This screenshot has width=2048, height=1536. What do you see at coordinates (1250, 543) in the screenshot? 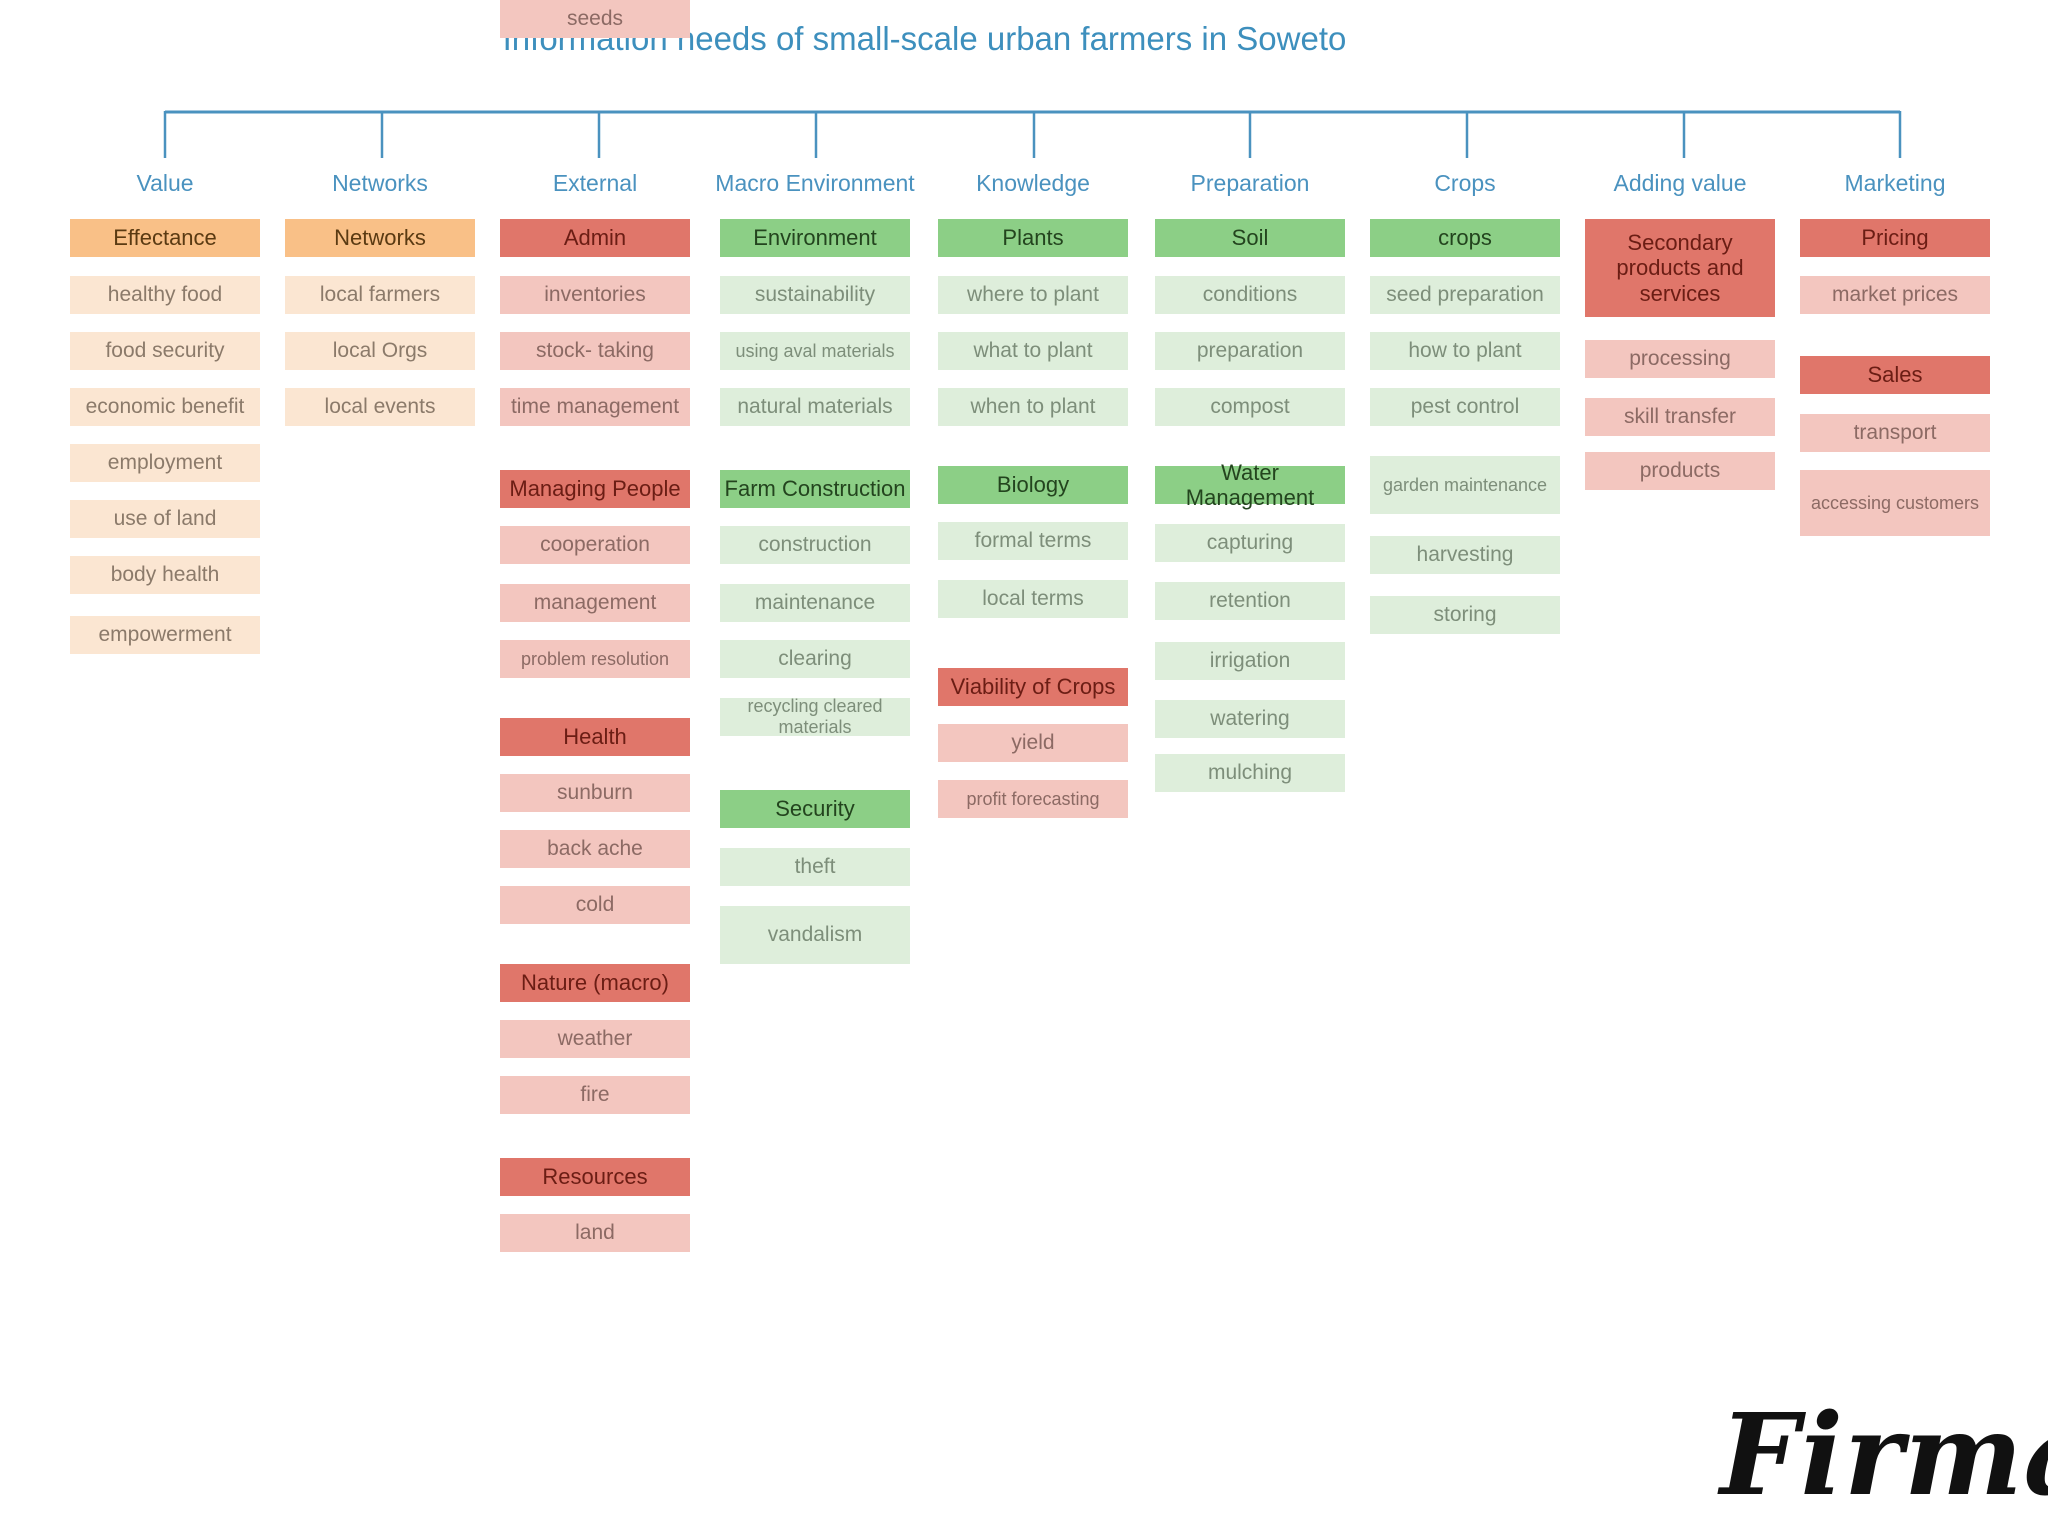
I see `group-item: capturing` at bounding box center [1250, 543].